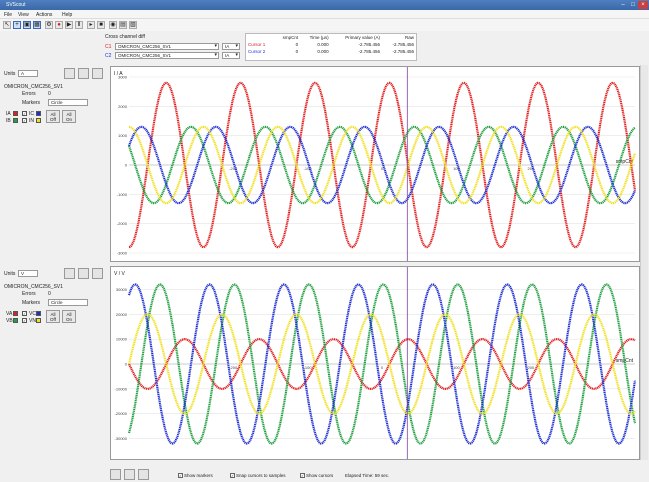 The width and height of the screenshot is (649, 482). What do you see at coordinates (115, 474) in the screenshot?
I see `cursor1-icon` at bounding box center [115, 474].